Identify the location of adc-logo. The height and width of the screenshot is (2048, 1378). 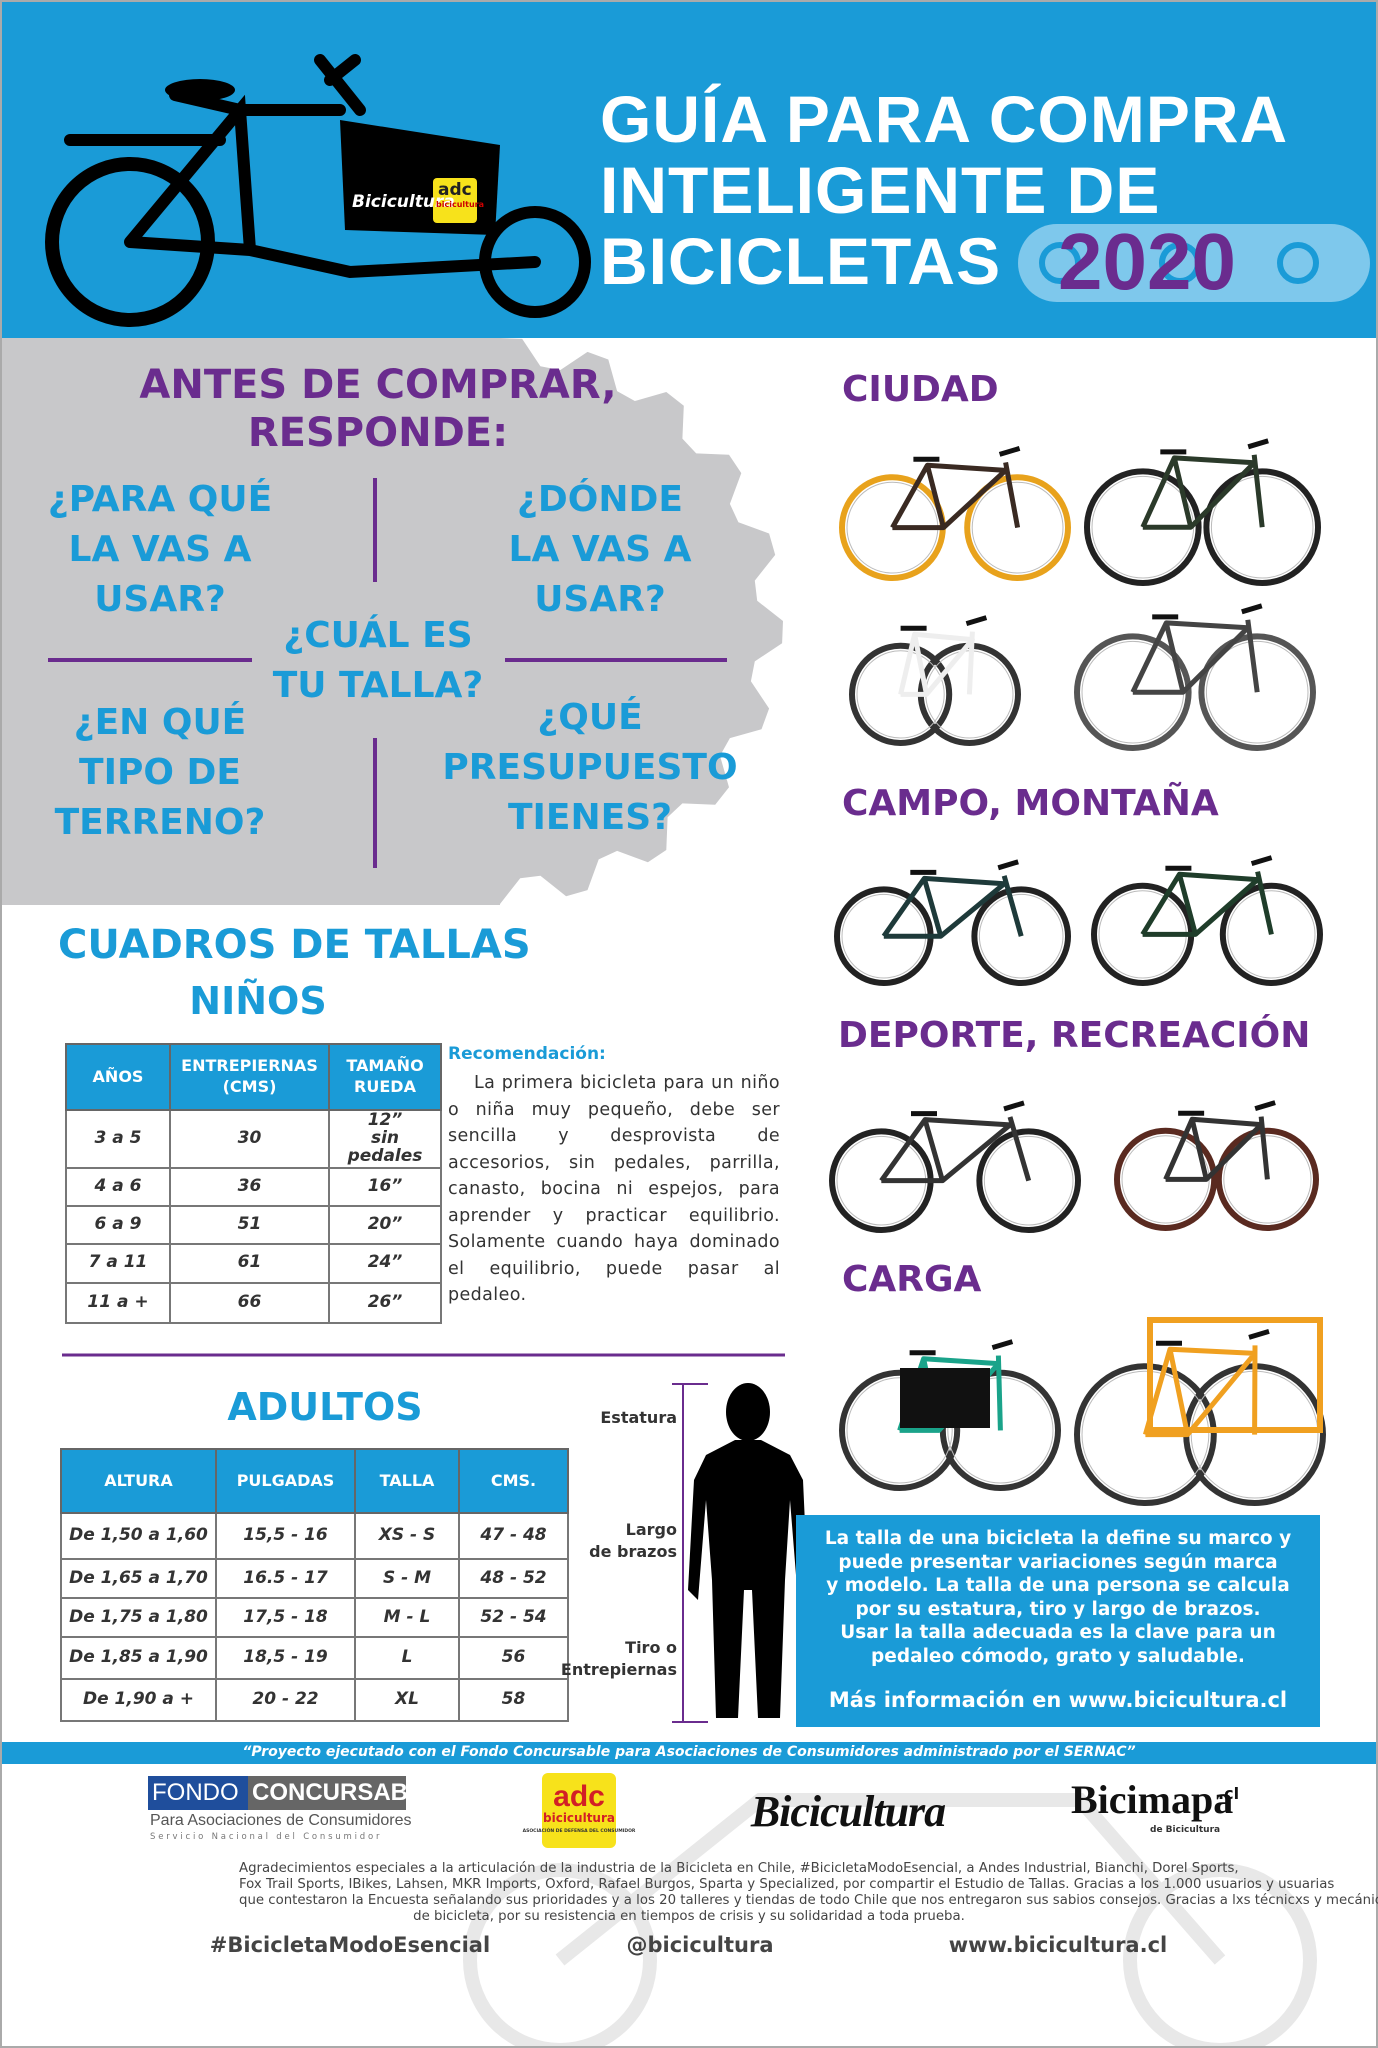
(579, 1810).